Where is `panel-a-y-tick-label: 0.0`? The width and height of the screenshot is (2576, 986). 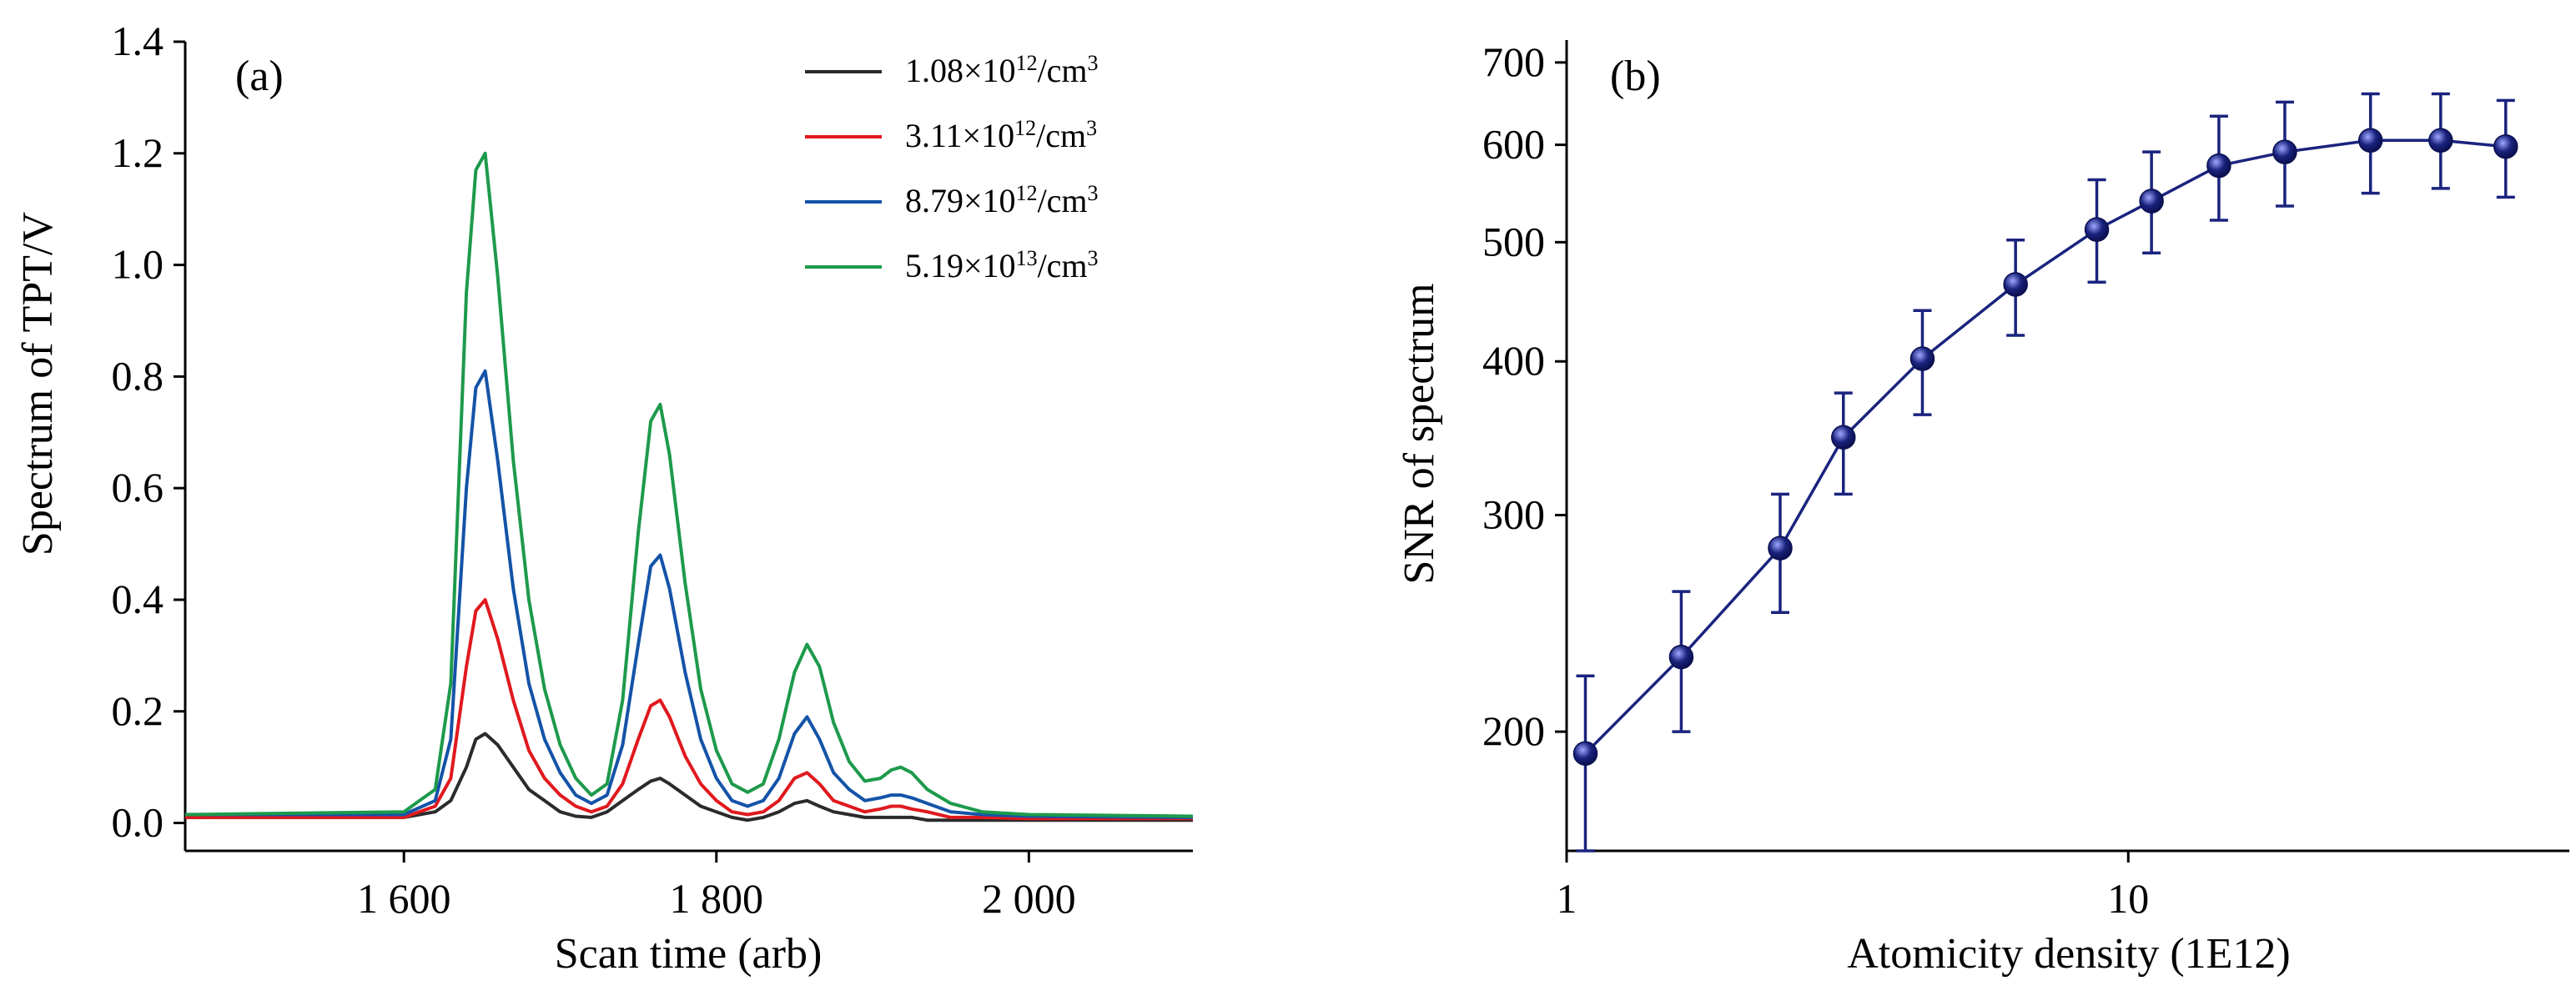 panel-a-y-tick-label: 0.0 is located at coordinates (138, 822).